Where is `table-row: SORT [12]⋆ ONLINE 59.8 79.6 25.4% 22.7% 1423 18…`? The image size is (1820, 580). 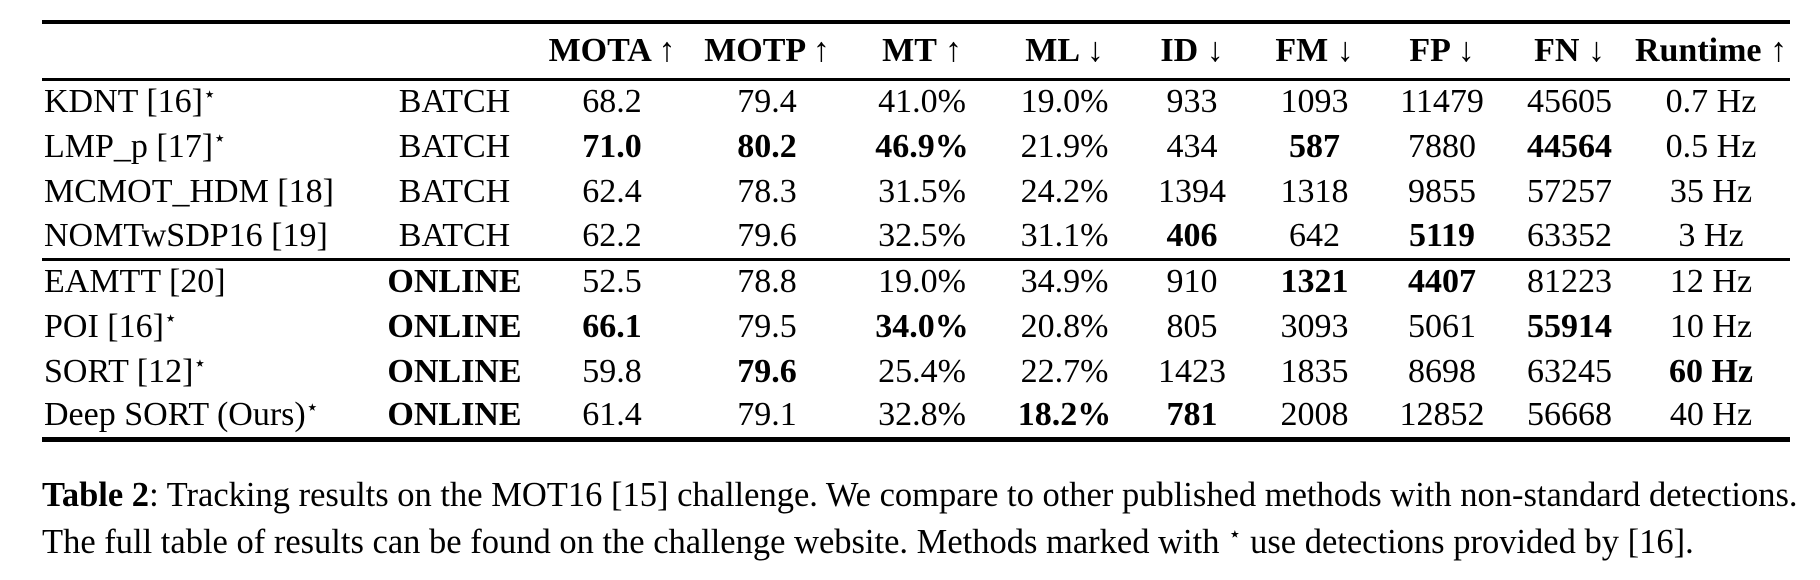 table-row: SORT [12]⋆ ONLINE 59.8 79.6 25.4% 22.7% 1423 18… is located at coordinates (916, 371).